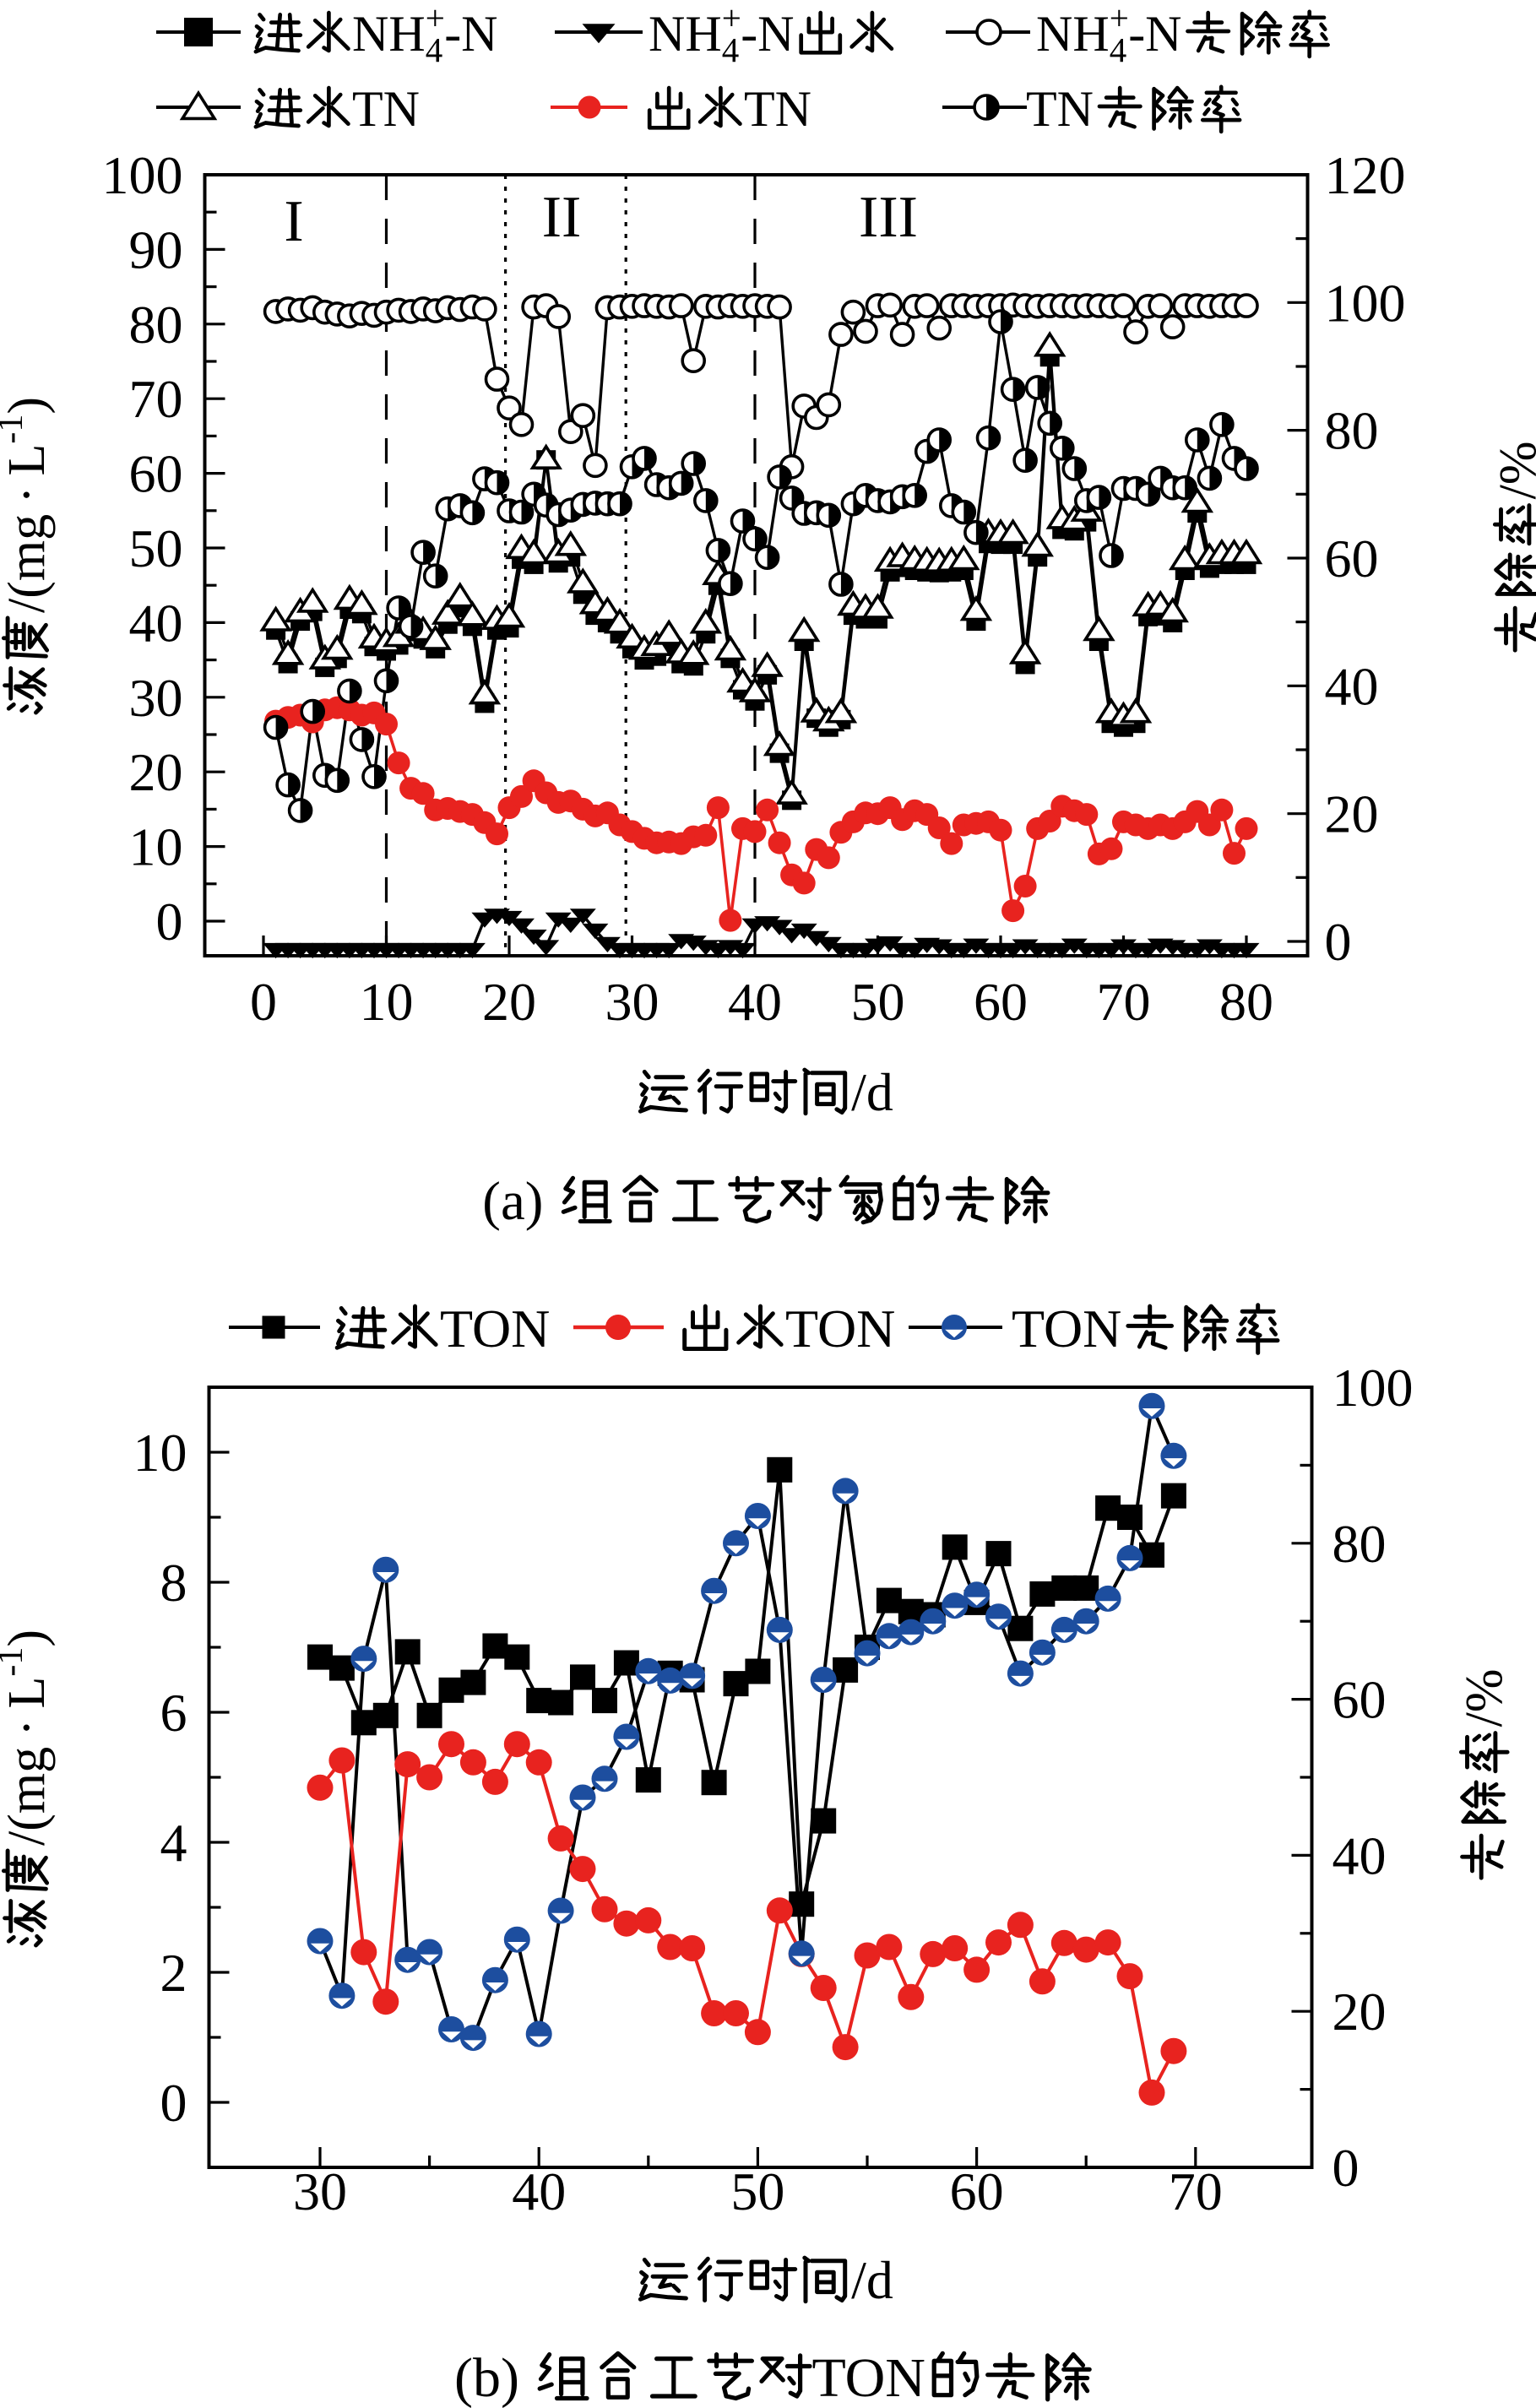 The image size is (1536, 2408). What do you see at coordinates (174, 1713) in the screenshot?
I see `svg-text: 6` at bounding box center [174, 1713].